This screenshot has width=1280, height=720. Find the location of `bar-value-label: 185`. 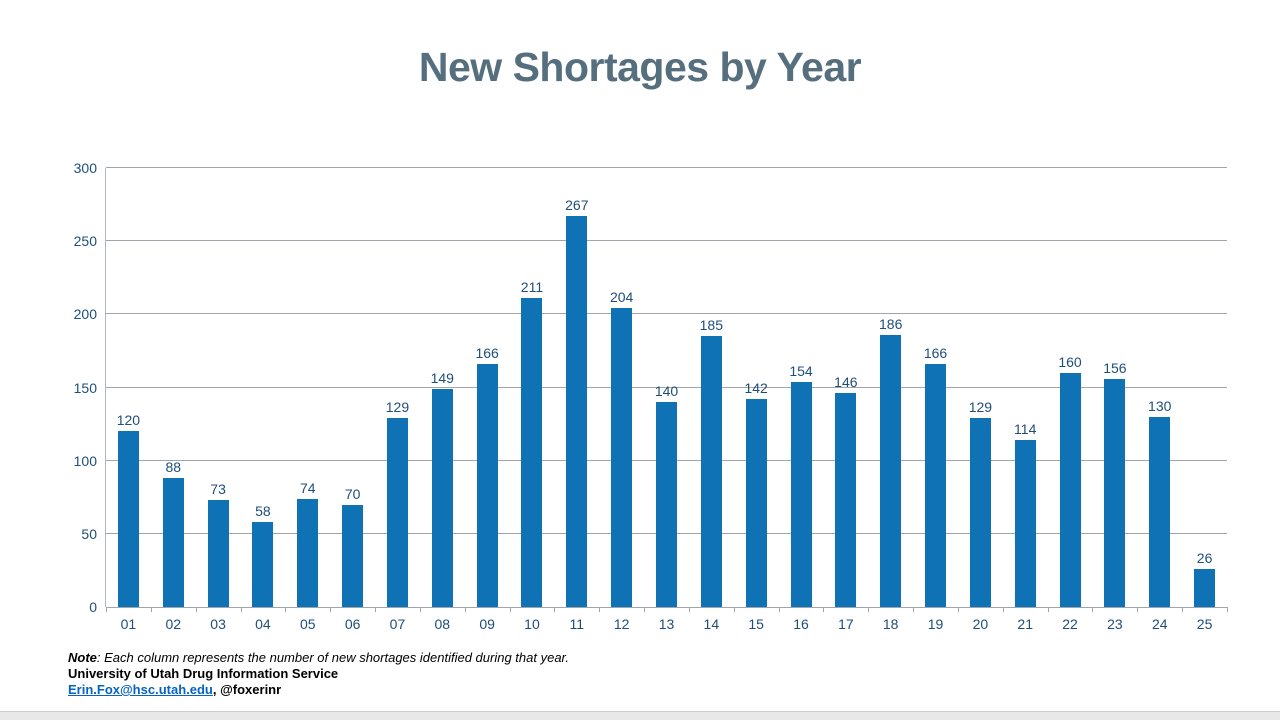

bar-value-label: 185 is located at coordinates (711, 325).